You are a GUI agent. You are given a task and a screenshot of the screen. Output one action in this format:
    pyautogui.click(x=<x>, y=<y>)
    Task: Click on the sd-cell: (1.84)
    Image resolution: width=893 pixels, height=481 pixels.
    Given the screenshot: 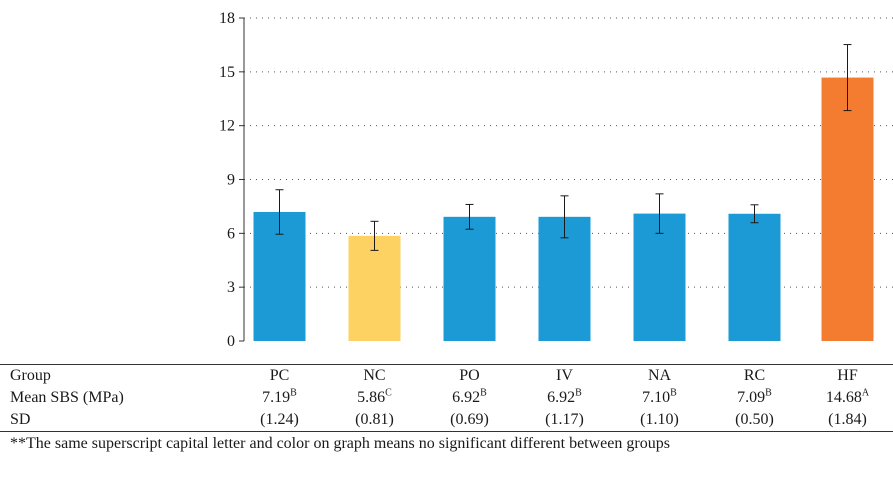 What is the action you would take?
    pyautogui.click(x=847, y=420)
    